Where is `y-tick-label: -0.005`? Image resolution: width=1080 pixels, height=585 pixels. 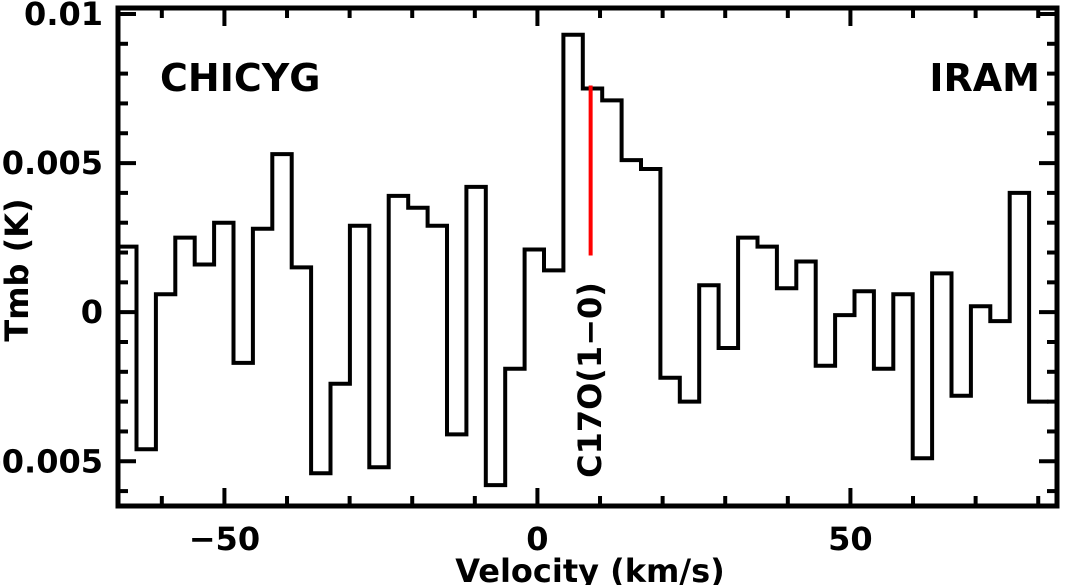 y-tick-label: -0.005 is located at coordinates (51, 461).